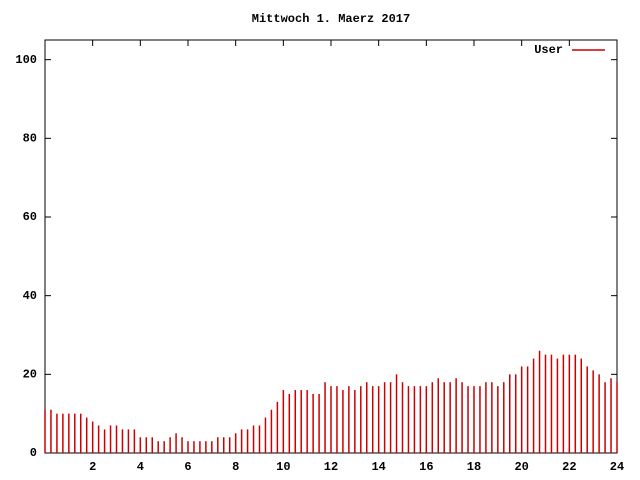 The height and width of the screenshot is (480, 640). I want to click on y-tick-label: 100, so click(26, 60).